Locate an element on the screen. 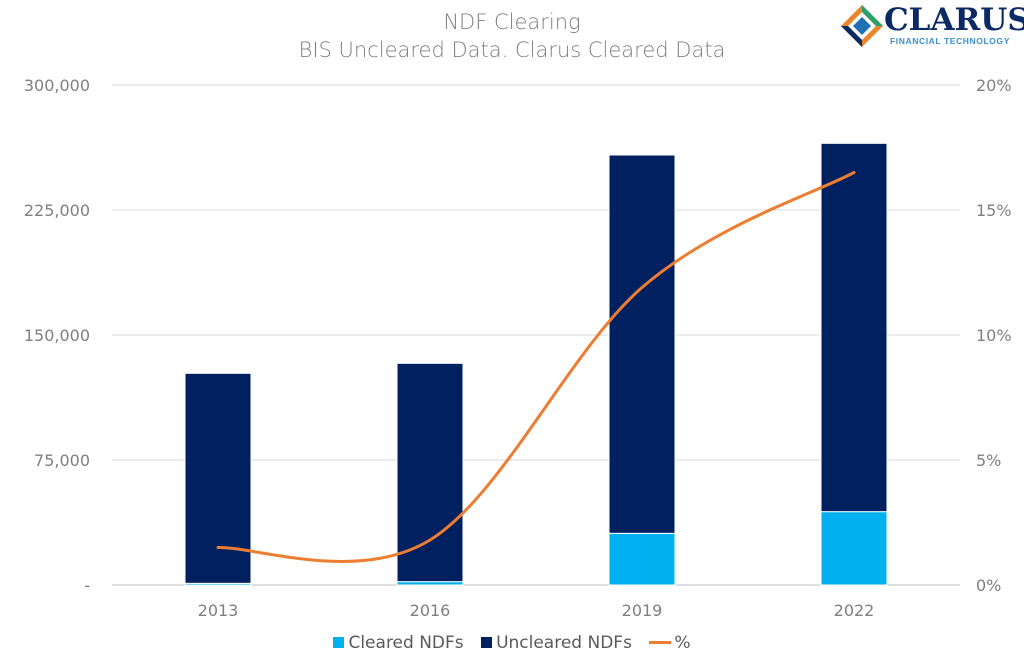  legend-swatch-cleared is located at coordinates (339, 642).